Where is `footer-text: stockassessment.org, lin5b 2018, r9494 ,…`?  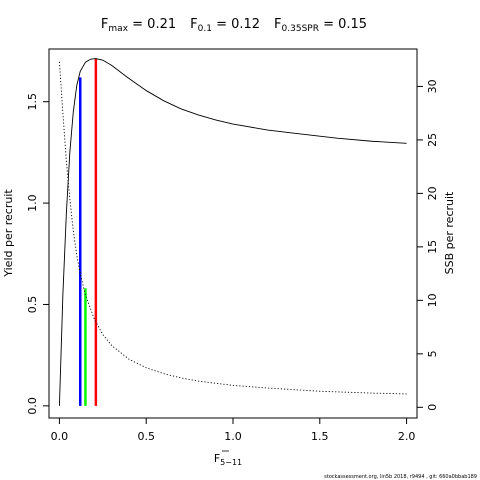
footer-text: stockassessment.org, lin5b 2018, r9494 ,… is located at coordinates (400, 477).